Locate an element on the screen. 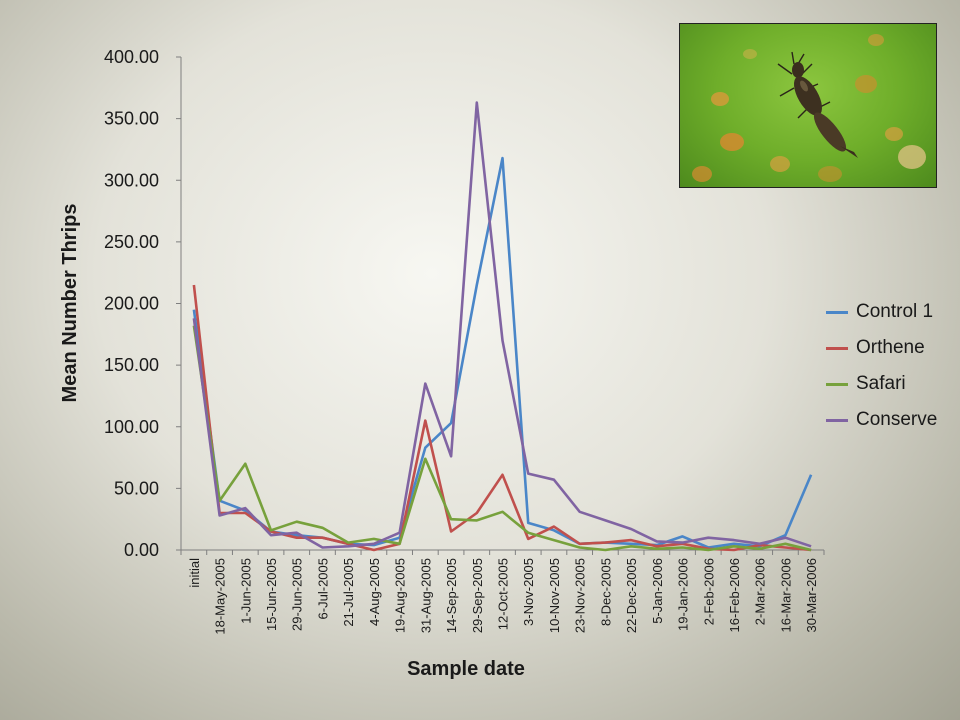 The height and width of the screenshot is (720, 960). y-tick-label: 50.00 is located at coordinates (136, 488).